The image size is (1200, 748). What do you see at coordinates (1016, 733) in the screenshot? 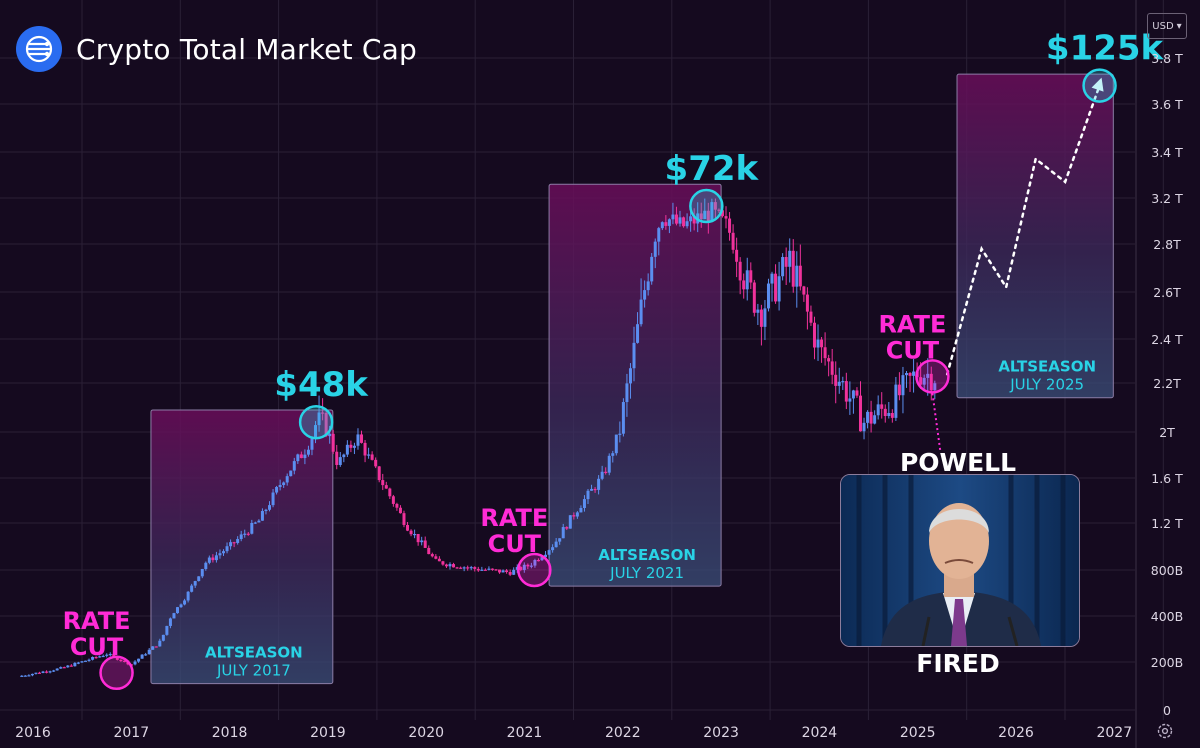
I see `x-tick-label: 2026` at bounding box center [1016, 733].